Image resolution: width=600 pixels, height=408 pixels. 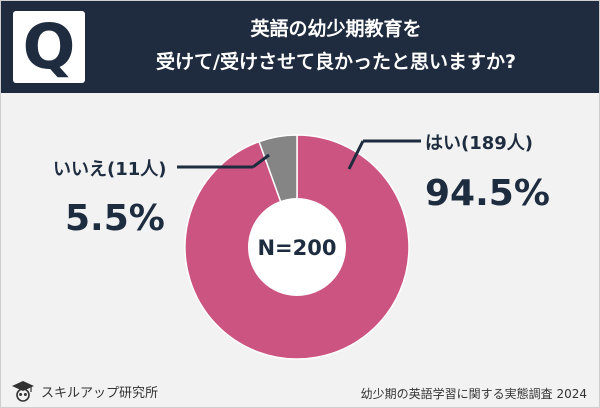 What do you see at coordinates (336, 62) in the screenshot?
I see `question-title-line2: 受けて/受けさせて良かったと思いますか?` at bounding box center [336, 62].